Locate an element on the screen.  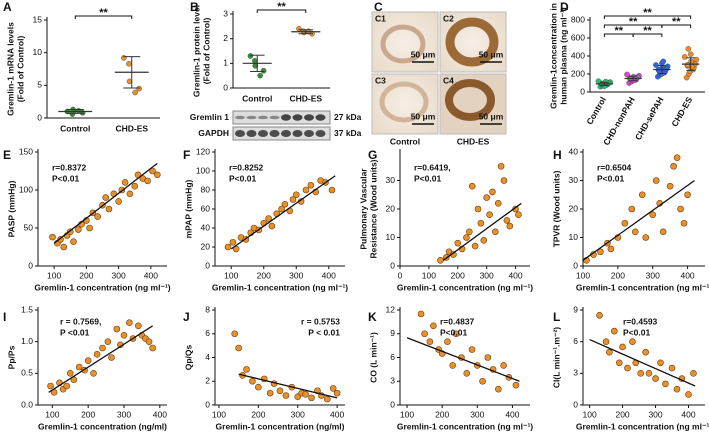
y-tick-label: 600 is located at coordinates (578, 37).